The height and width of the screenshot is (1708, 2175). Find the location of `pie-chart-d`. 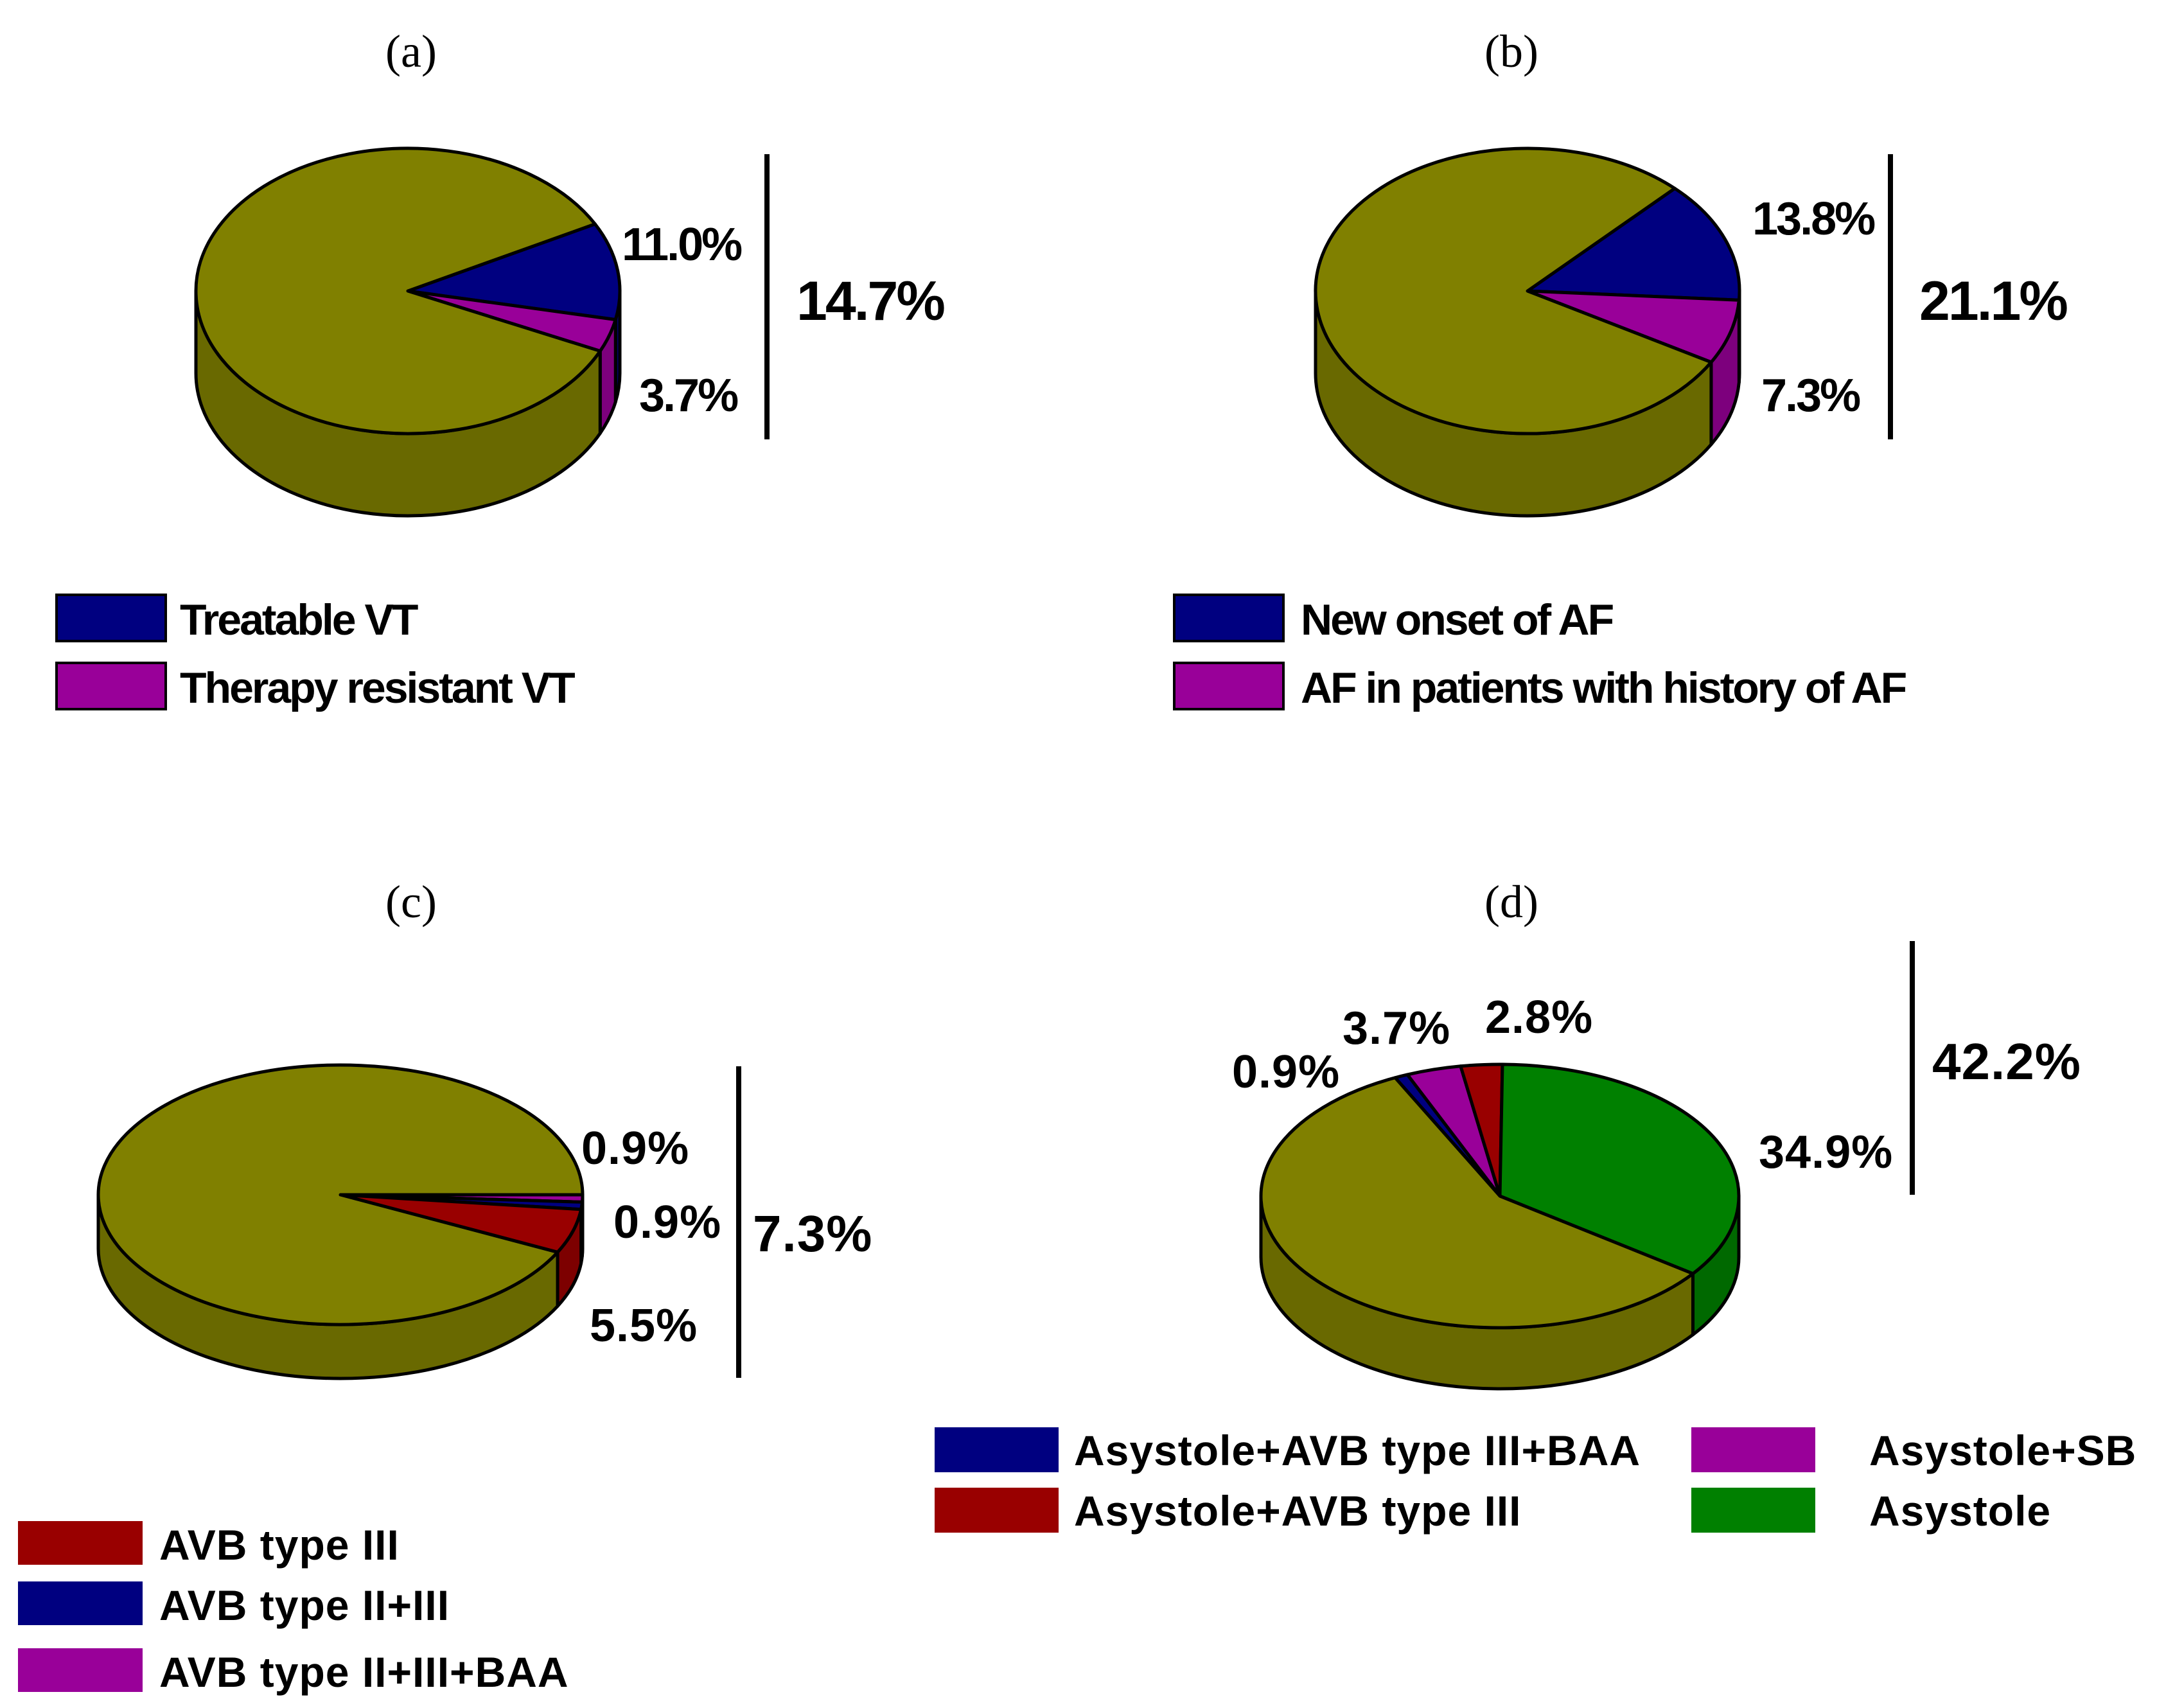

pie-chart-d is located at coordinates (1500, 1226).